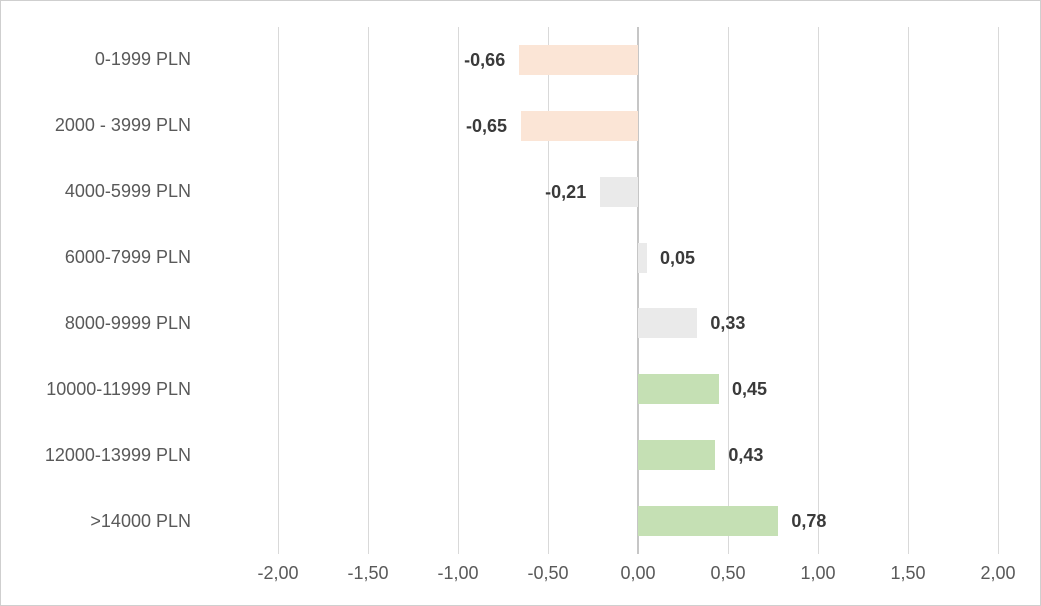 The width and height of the screenshot is (1041, 606). I want to click on category-label: 6000-7999 PLN, so click(127, 257).